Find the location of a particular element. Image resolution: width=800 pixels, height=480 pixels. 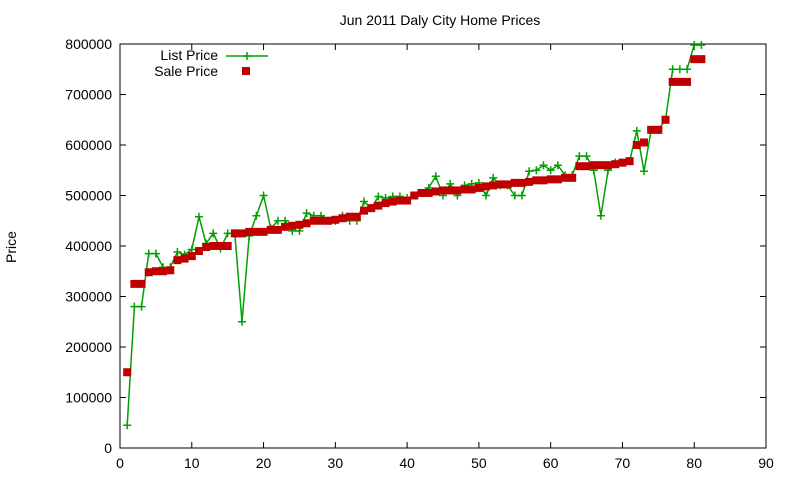

legend-swatch-list-price-marker is located at coordinates (247, 56).